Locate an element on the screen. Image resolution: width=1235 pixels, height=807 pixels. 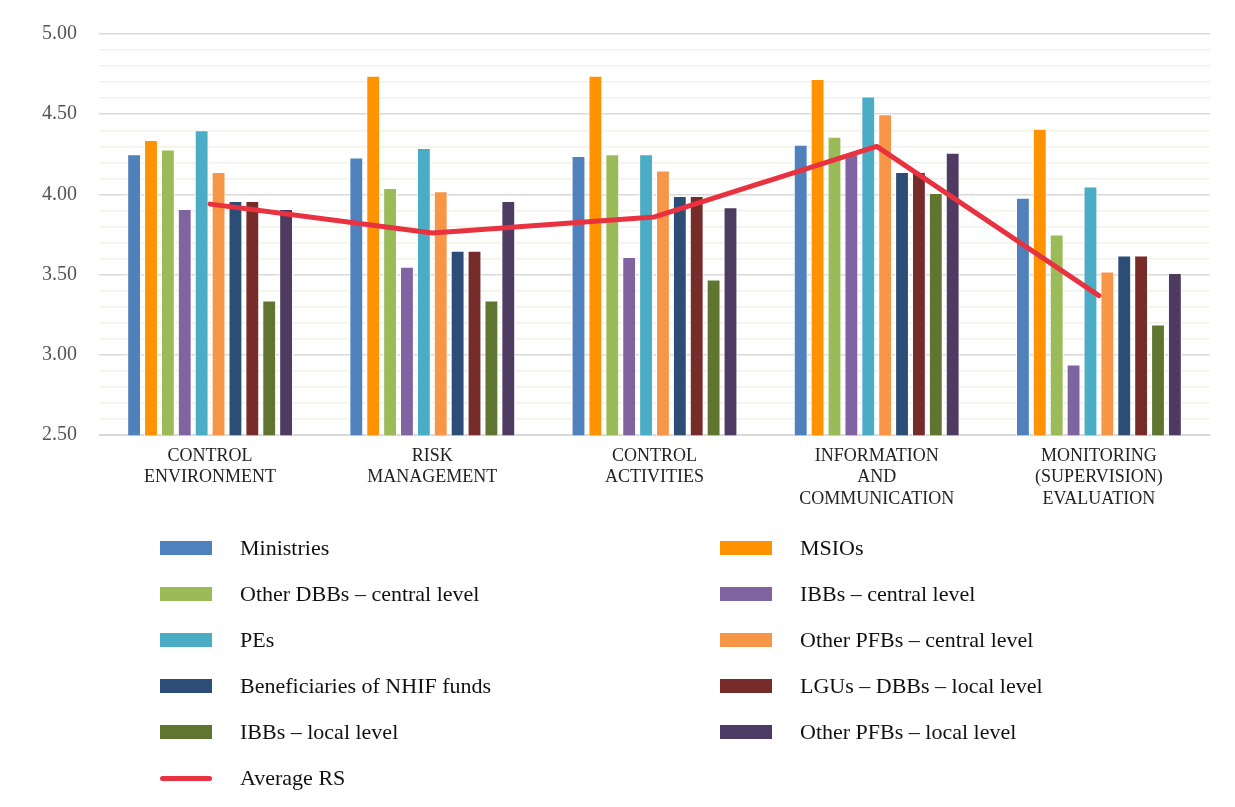
x-tick-label: RISK MANAGEMENT is located at coordinates (432, 465).